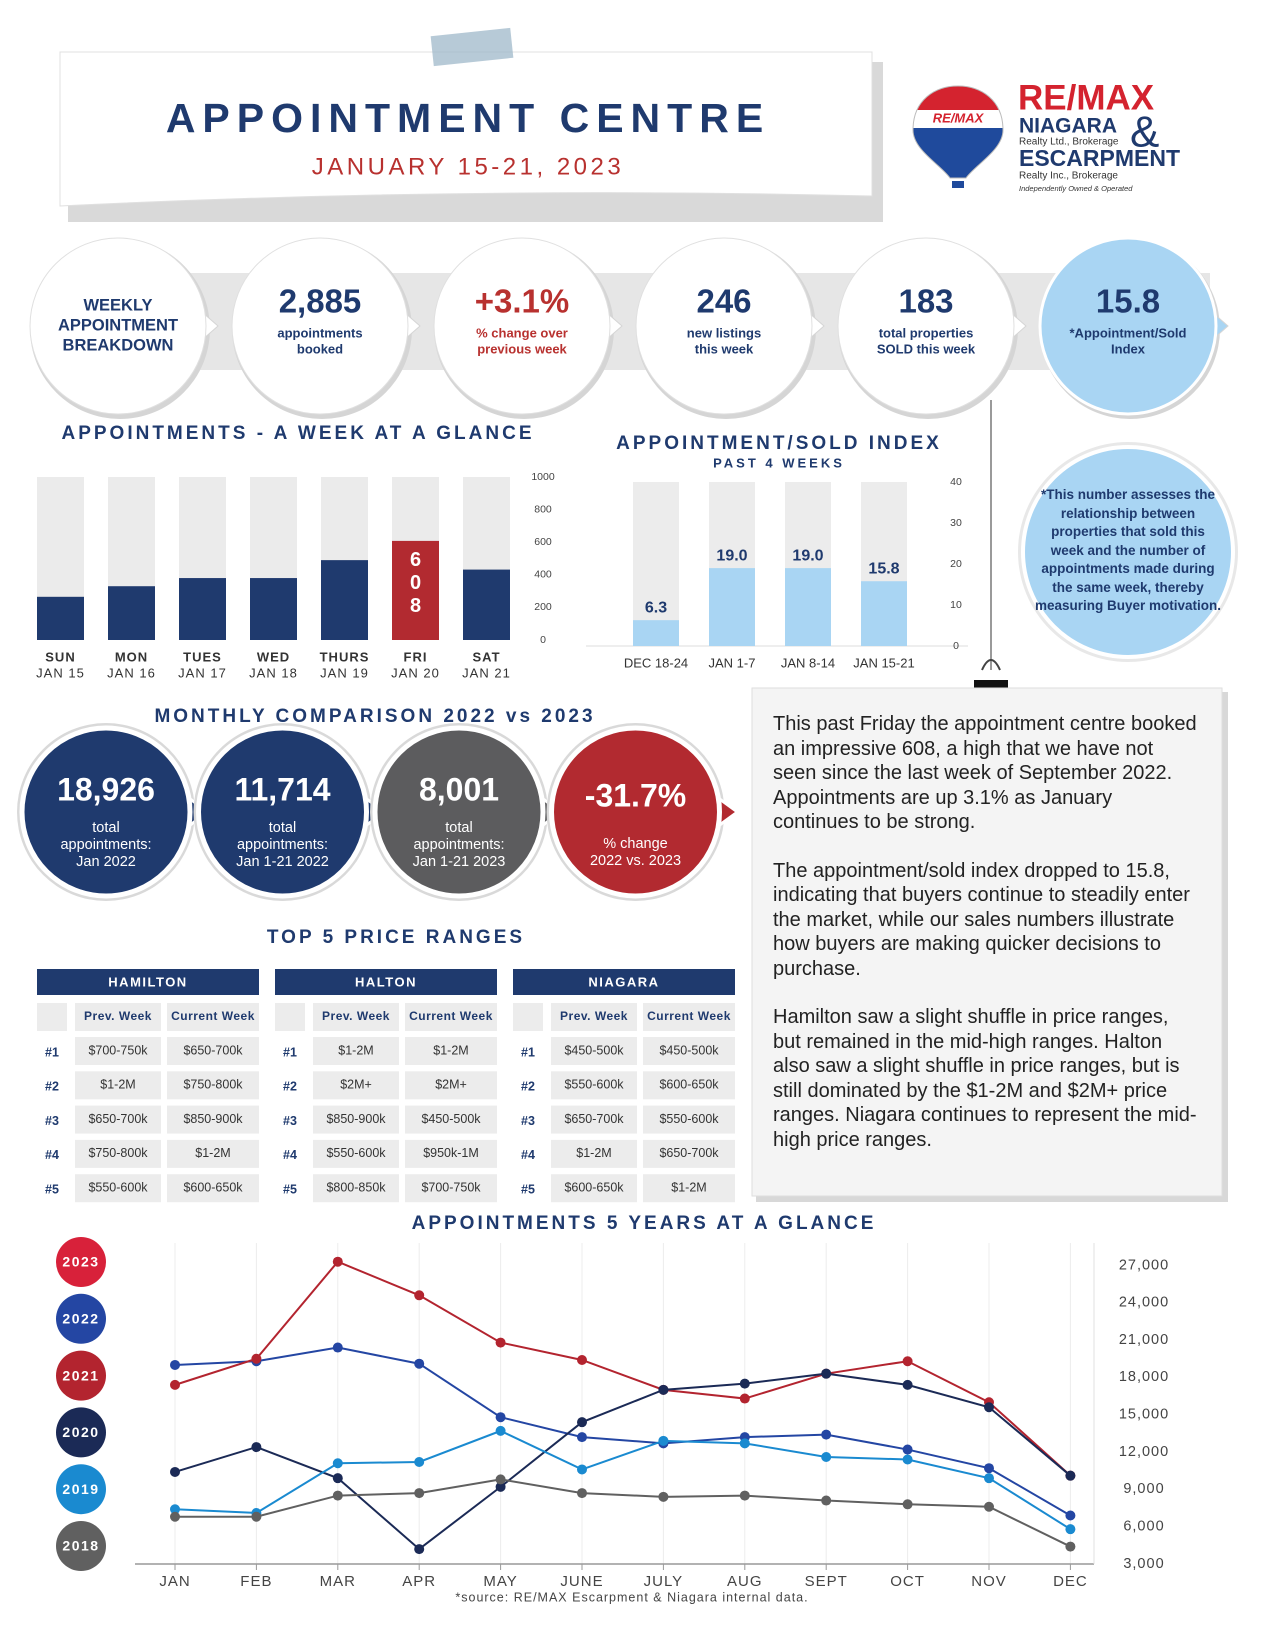 This screenshot has height=1650, width=1275. I want to click on rank: #3, so click(290, 1121).